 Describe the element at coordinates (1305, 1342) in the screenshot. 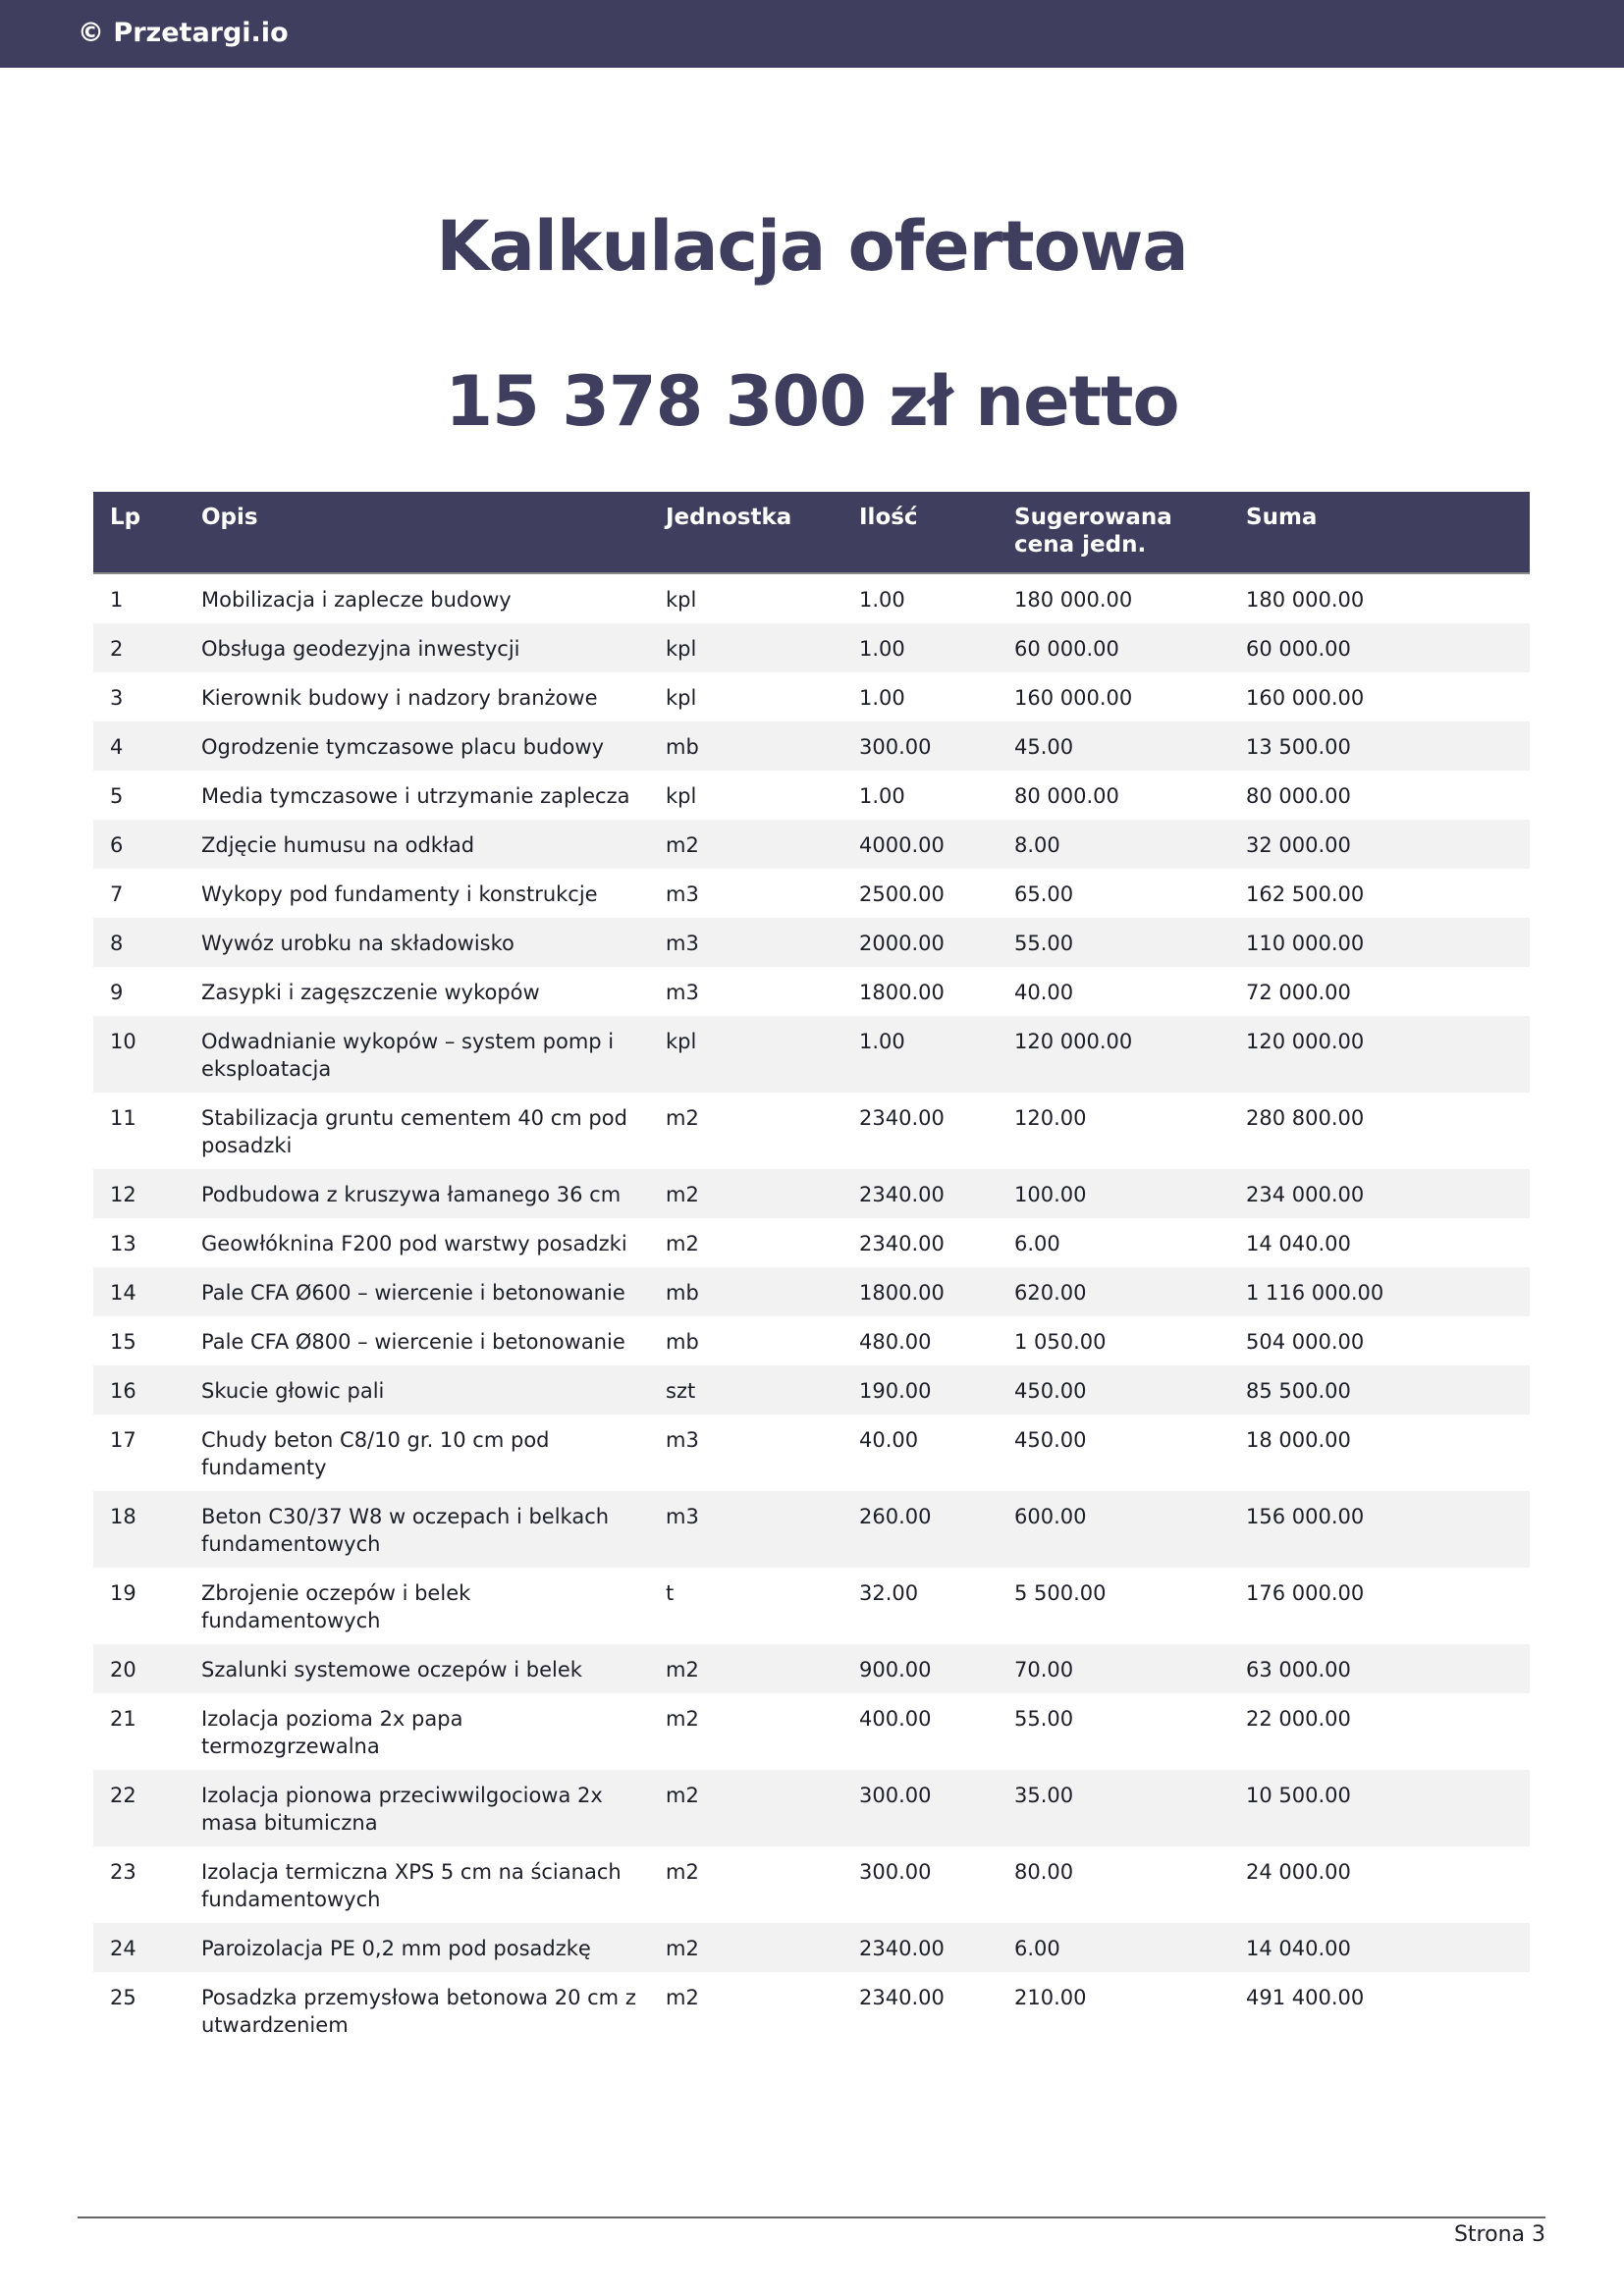

I see `table-cell: 504 000.00` at that location.